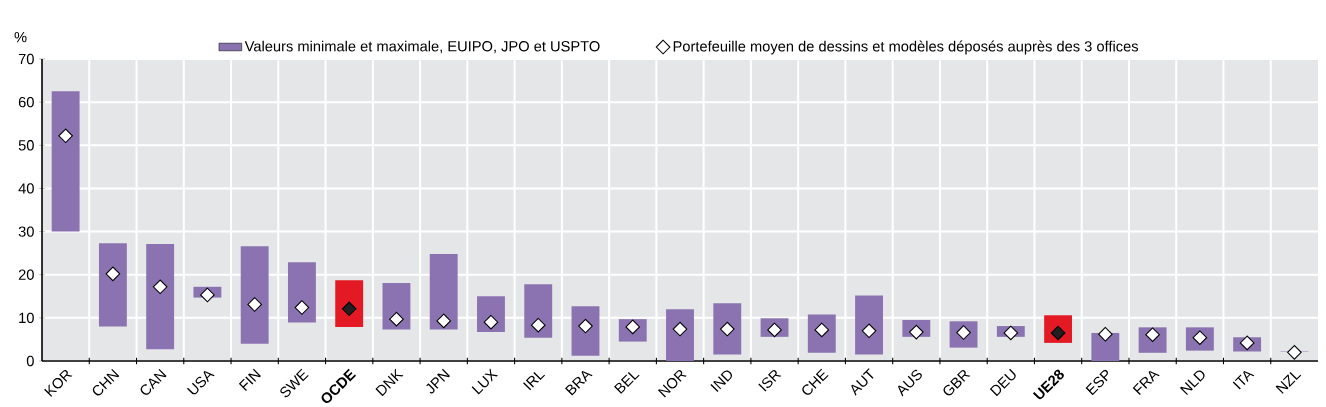  Describe the element at coordinates (30, 361) in the screenshot. I see `y-tick-label: 0` at that location.